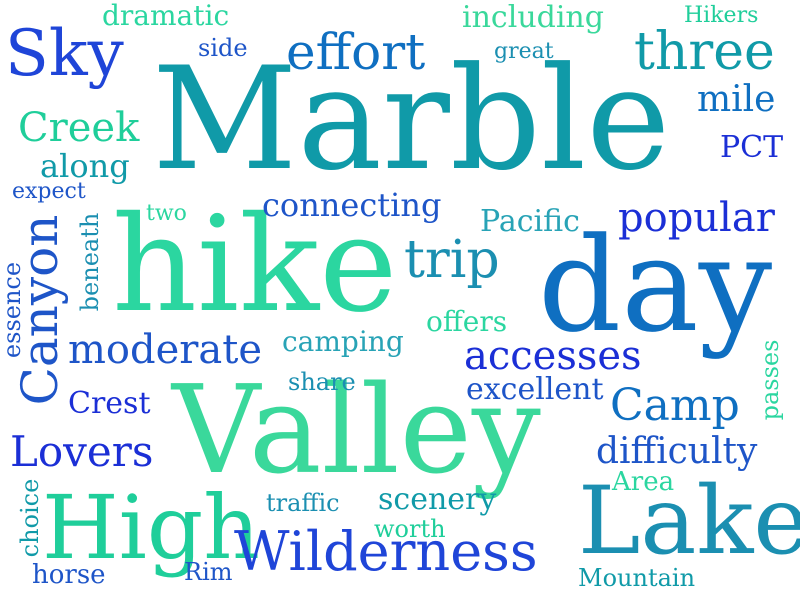 This screenshot has height=600, width=800. Describe the element at coordinates (752, 147) in the screenshot. I see `word-pct: PCT` at that location.